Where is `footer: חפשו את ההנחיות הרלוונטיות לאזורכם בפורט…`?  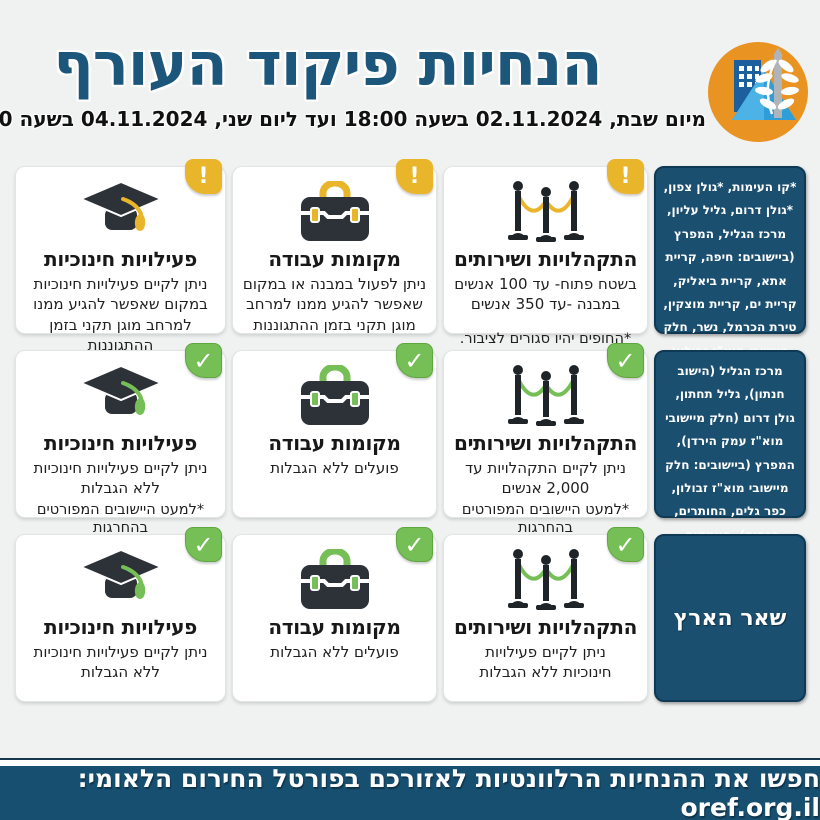
footer: חפשו את ההנחיות הרלוונטיות לאזורכם בפורט… is located at coordinates (410, 789).